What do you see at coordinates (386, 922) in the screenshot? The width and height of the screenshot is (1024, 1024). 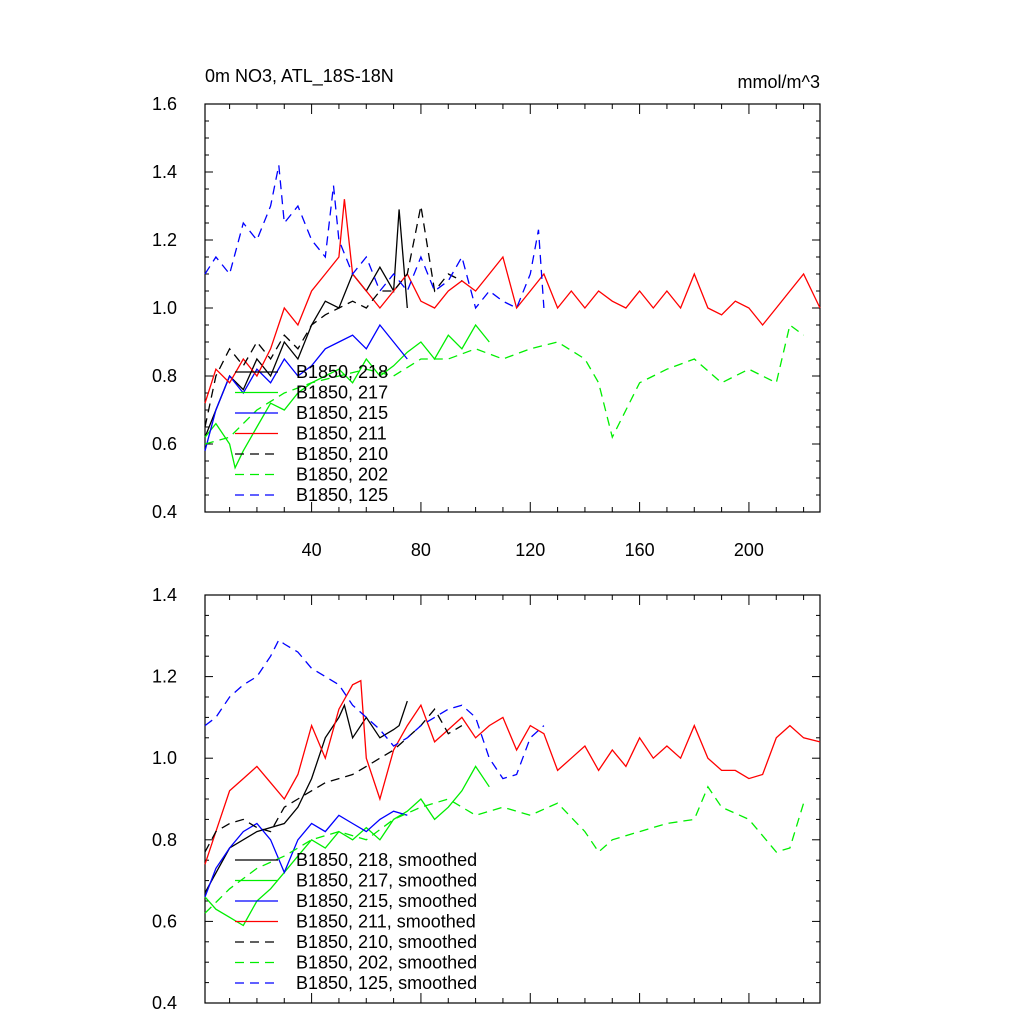 I see `legend-label: B1850, 211, smoothed` at bounding box center [386, 922].